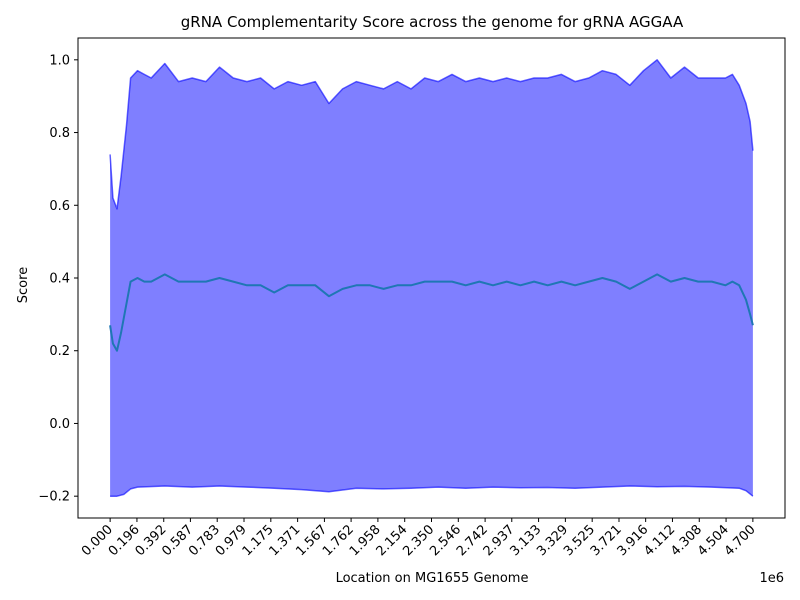  I want to click on y-tick-label: 0.0, so click(59, 424).